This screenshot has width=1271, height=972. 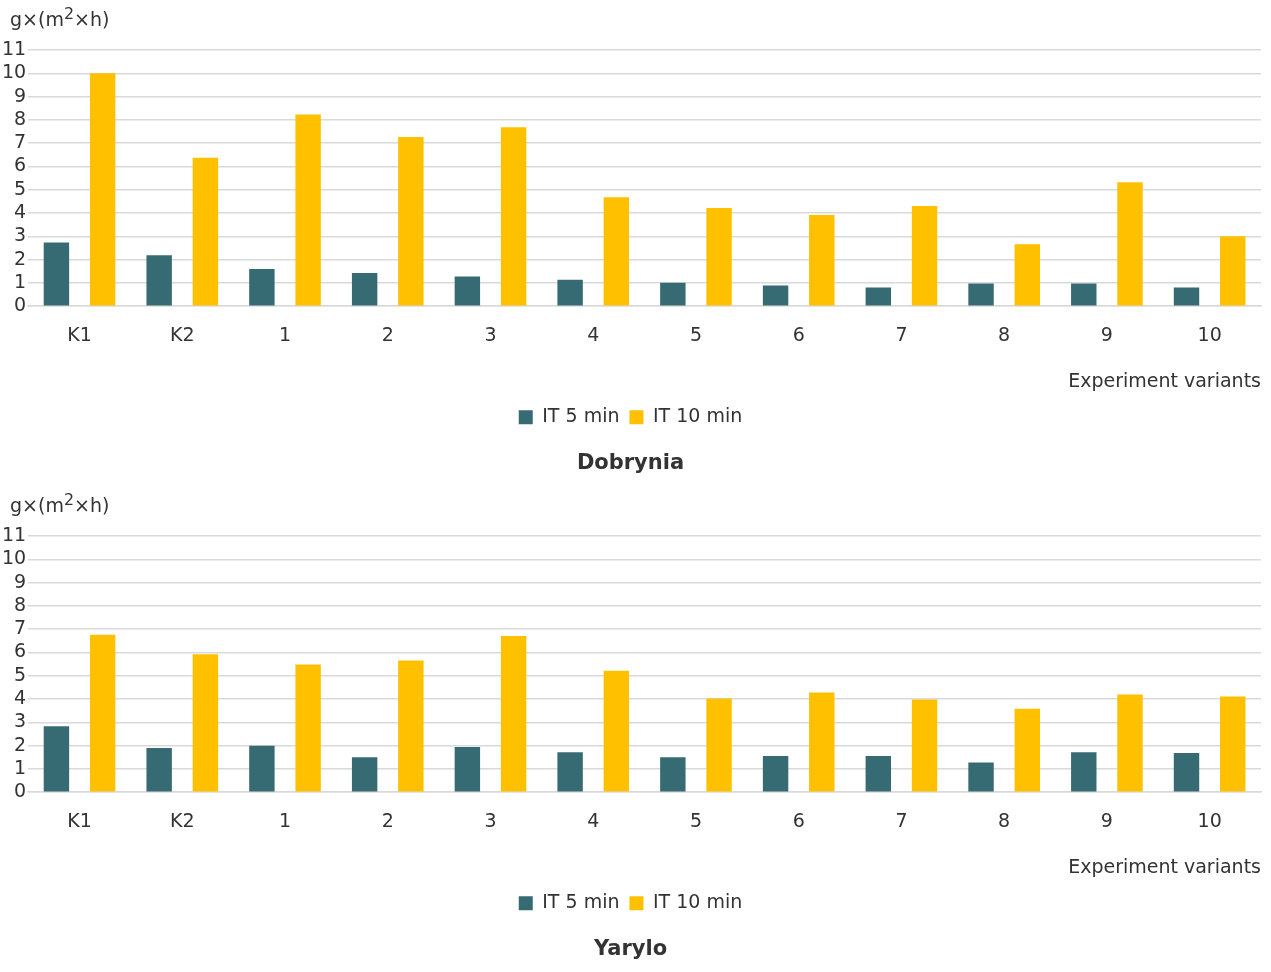 What do you see at coordinates (630, 947) in the screenshot?
I see `text: Yarylo` at bounding box center [630, 947].